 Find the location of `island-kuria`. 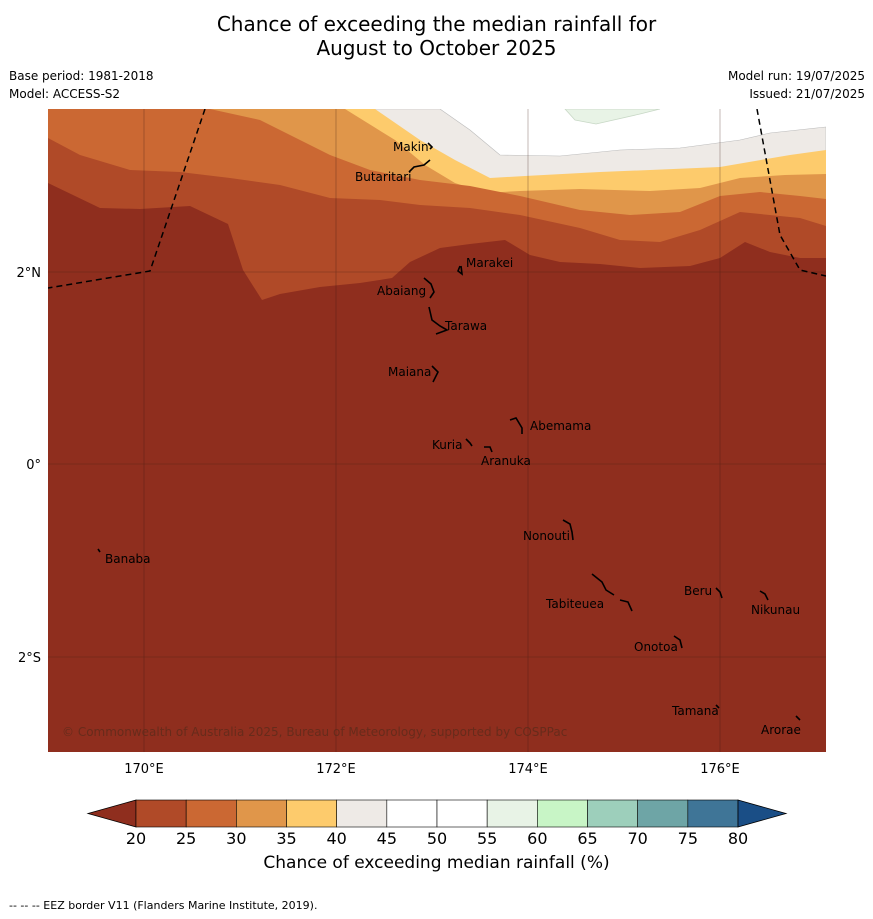

island-kuria is located at coordinates (469, 442).